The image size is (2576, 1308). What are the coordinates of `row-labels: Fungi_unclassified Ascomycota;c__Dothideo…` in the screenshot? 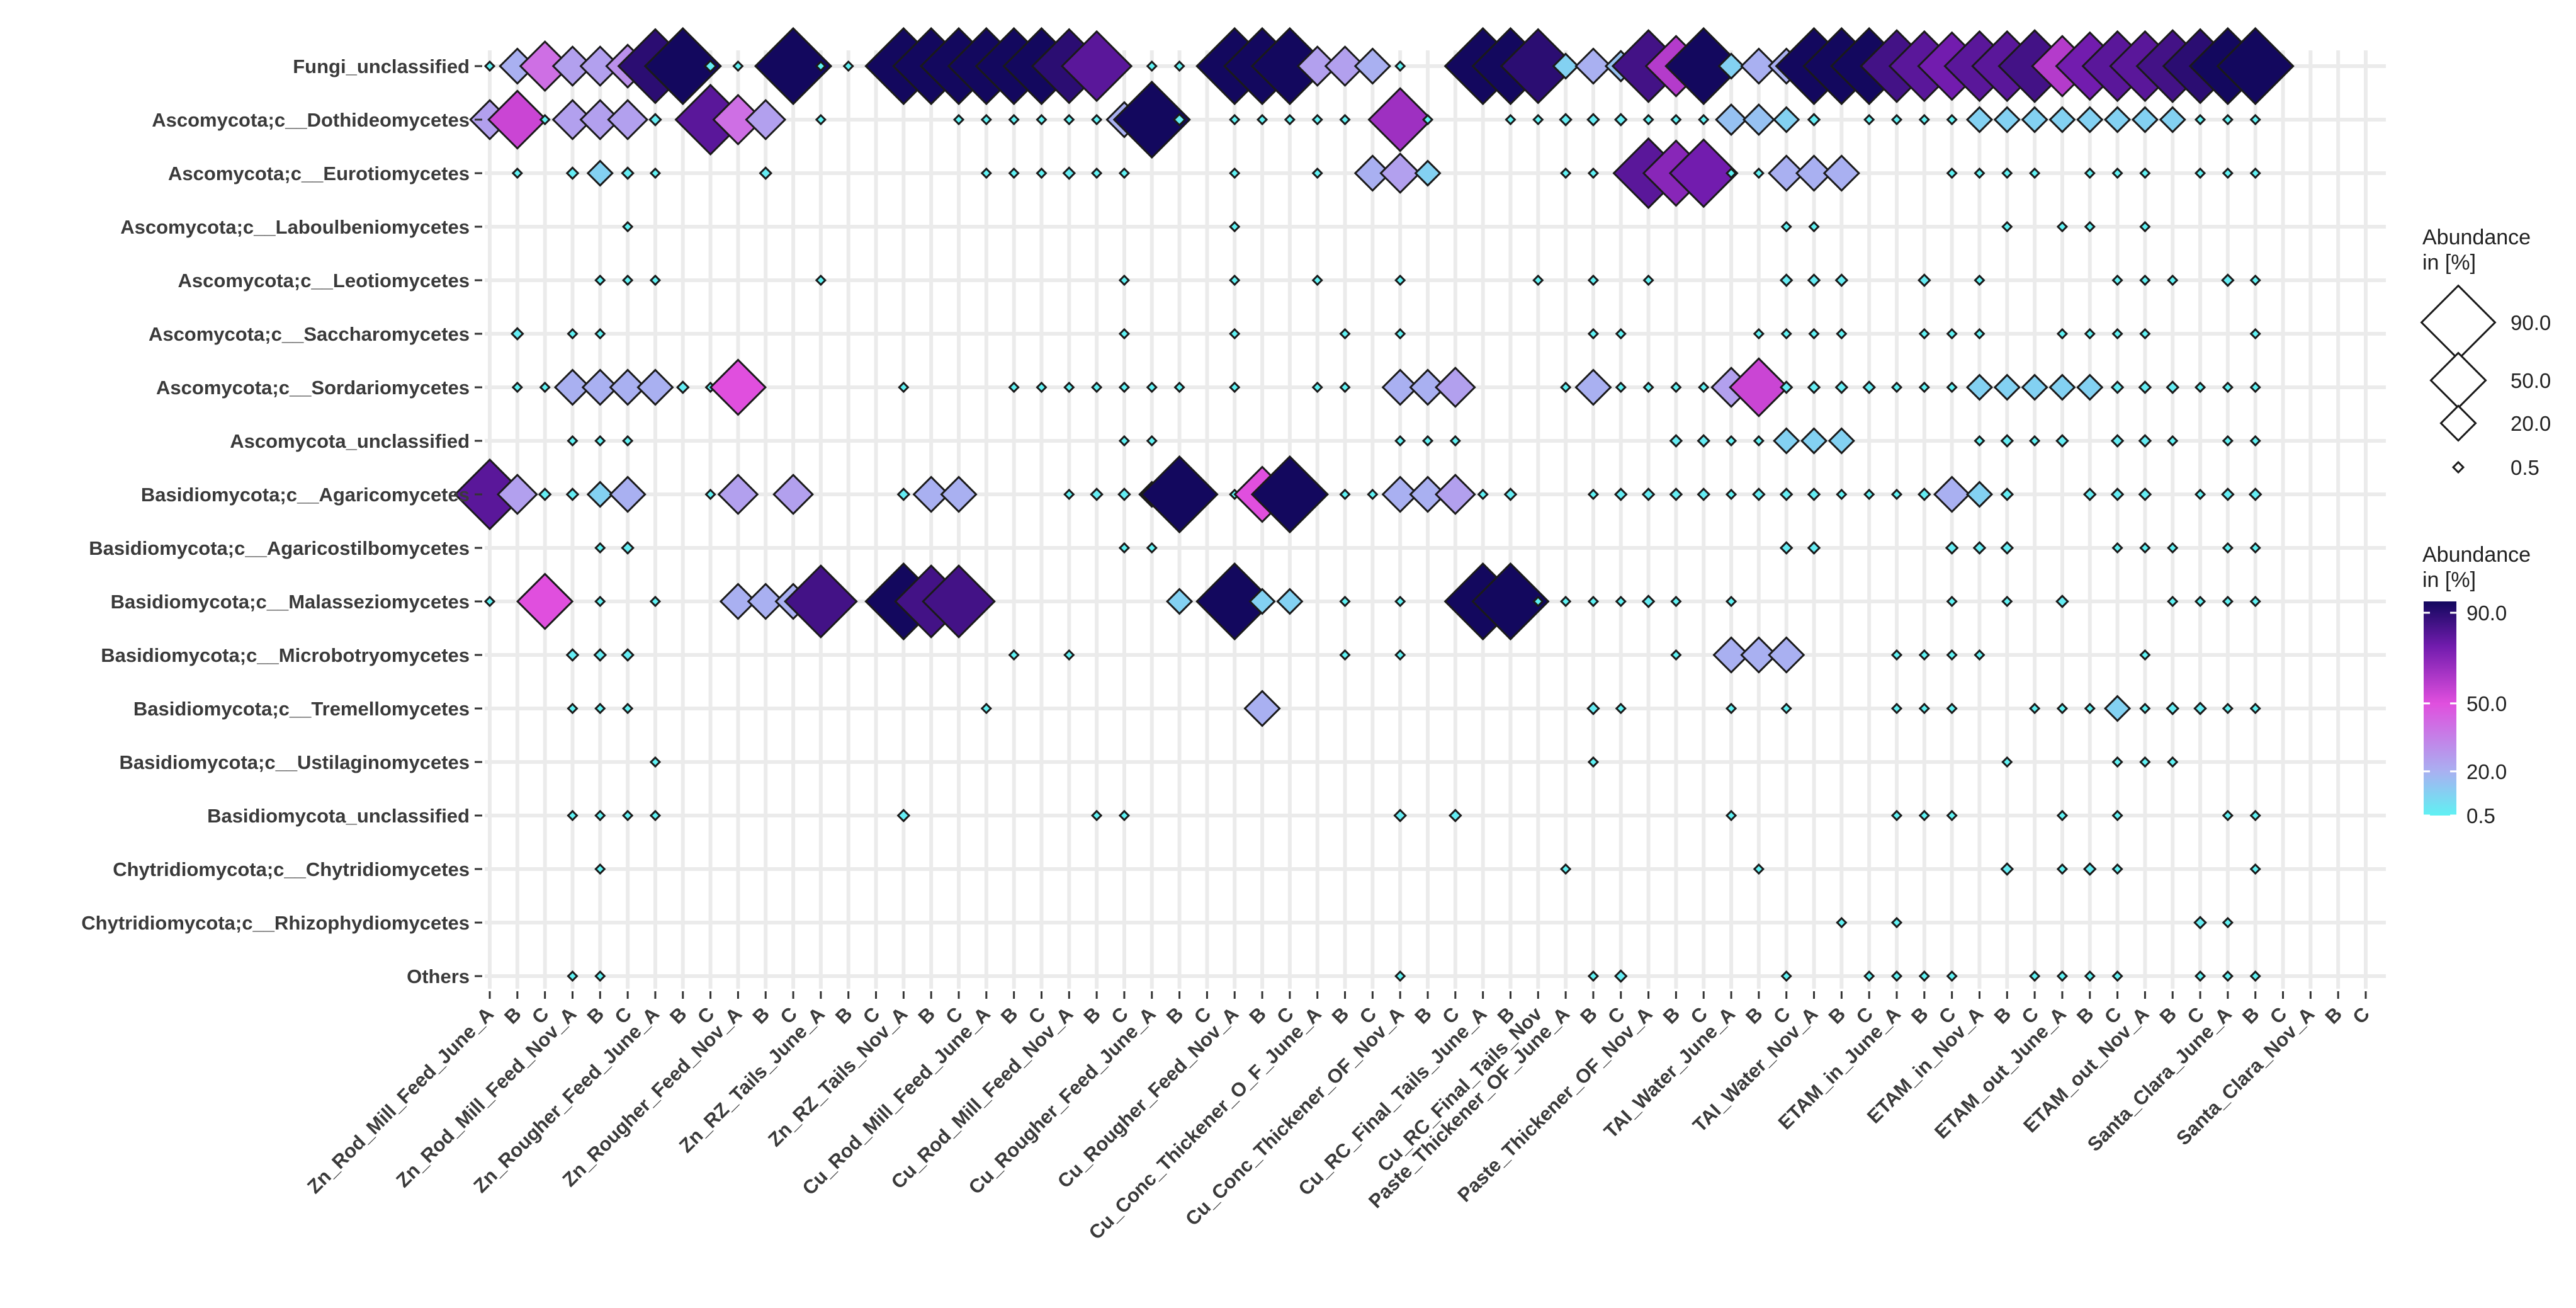 It's located at (281, 521).